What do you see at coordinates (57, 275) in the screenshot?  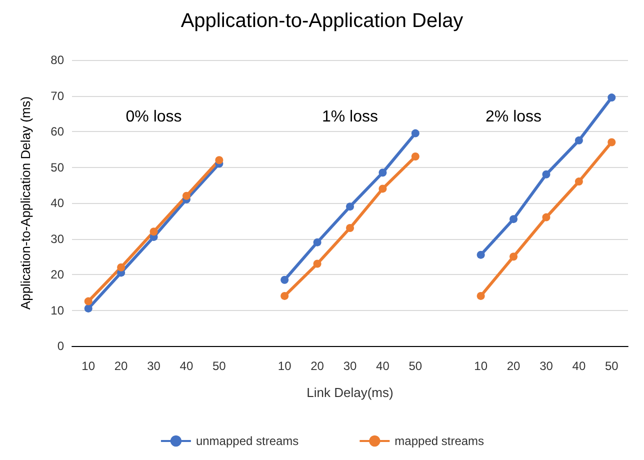 I see `y-tick-label: 20` at bounding box center [57, 275].